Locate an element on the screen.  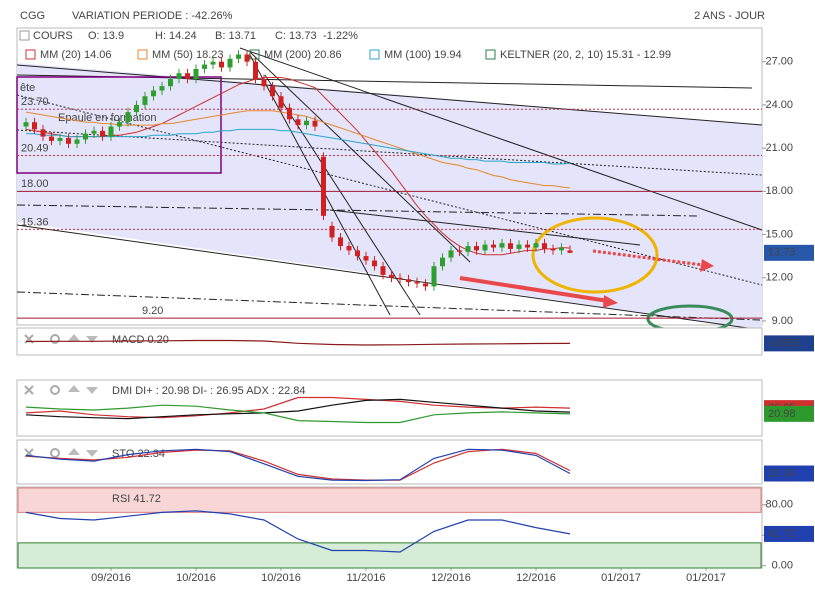
y-tick-label: 9.00 is located at coordinates (782, 321).